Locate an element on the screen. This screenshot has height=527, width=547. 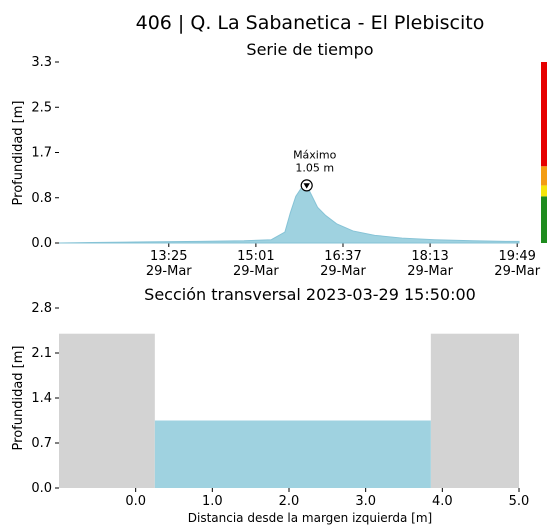
y-tick-label: 2.1 is located at coordinates (41, 353).